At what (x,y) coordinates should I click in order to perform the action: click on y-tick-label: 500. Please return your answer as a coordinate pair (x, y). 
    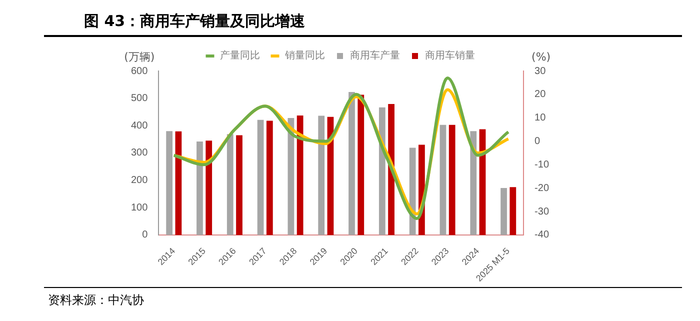
    Looking at the image, I should click on (139, 98).